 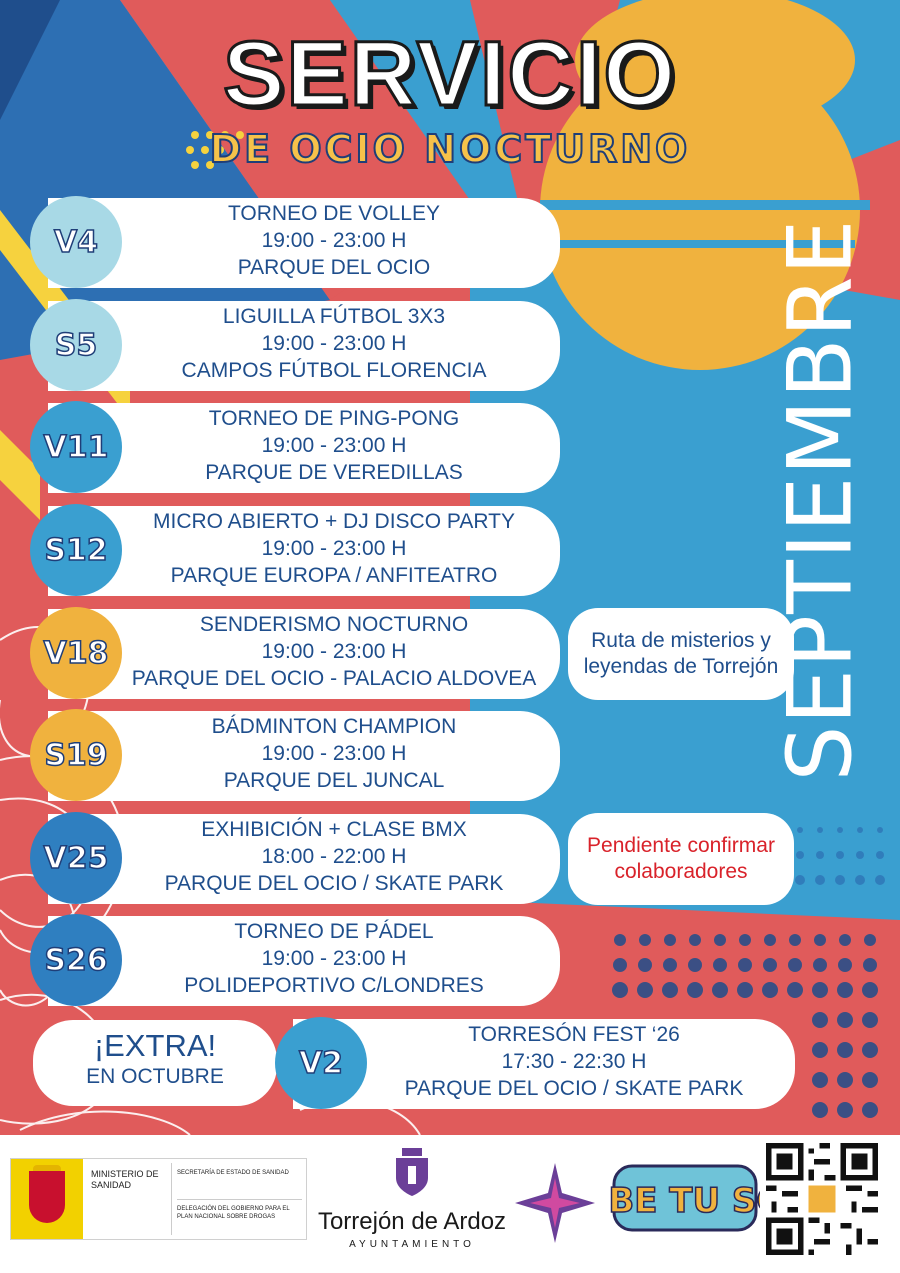 I want to click on event-title: TORNEO DE PING-PONG, so click(x=334, y=418).